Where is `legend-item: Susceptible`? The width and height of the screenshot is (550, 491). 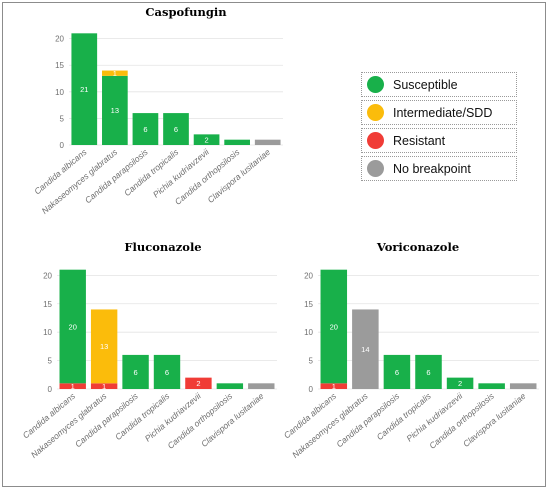
legend-item: Susceptible is located at coordinates (439, 84).